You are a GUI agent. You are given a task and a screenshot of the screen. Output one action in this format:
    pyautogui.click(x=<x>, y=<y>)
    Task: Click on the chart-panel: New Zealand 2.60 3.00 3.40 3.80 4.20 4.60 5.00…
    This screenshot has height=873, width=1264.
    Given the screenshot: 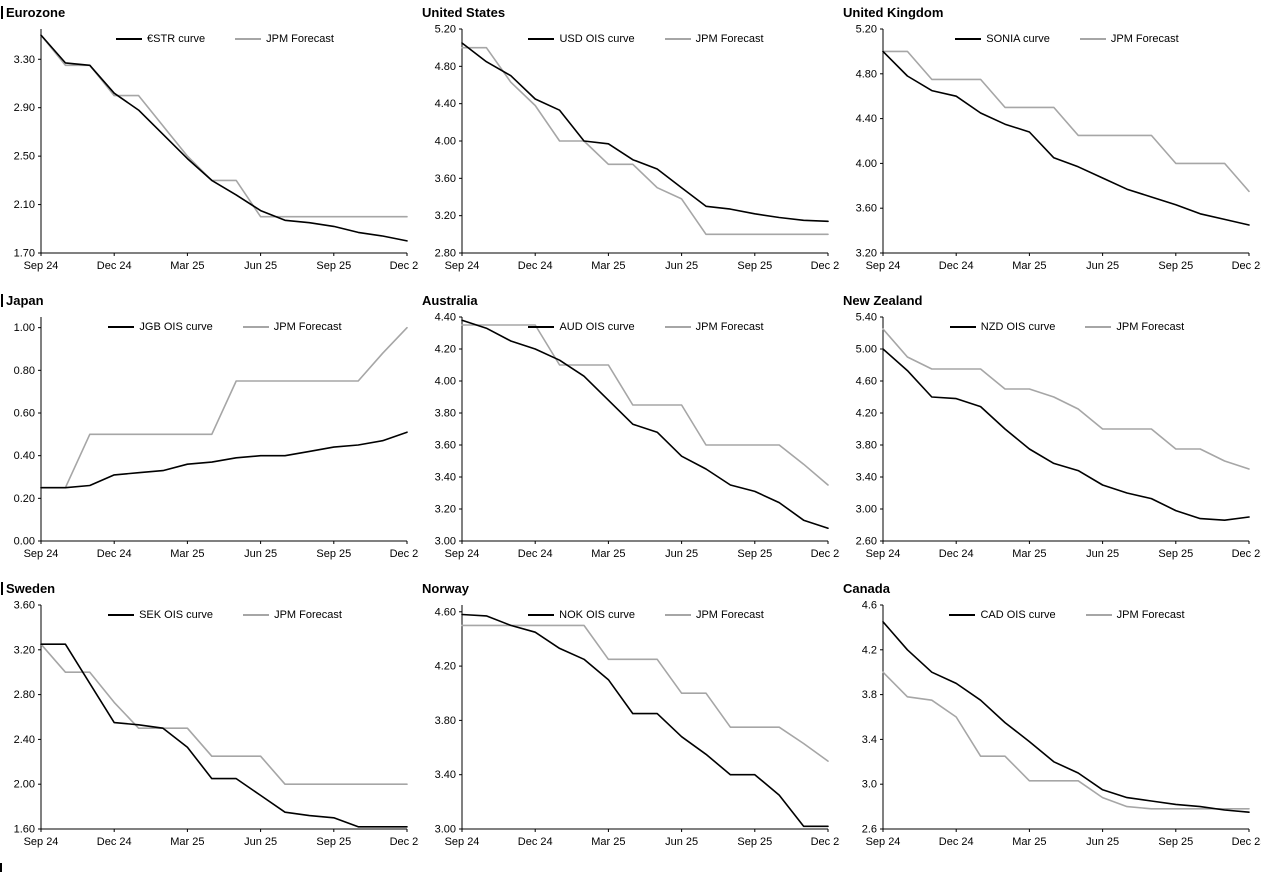 What is the action you would take?
    pyautogui.click(x=1052, y=432)
    